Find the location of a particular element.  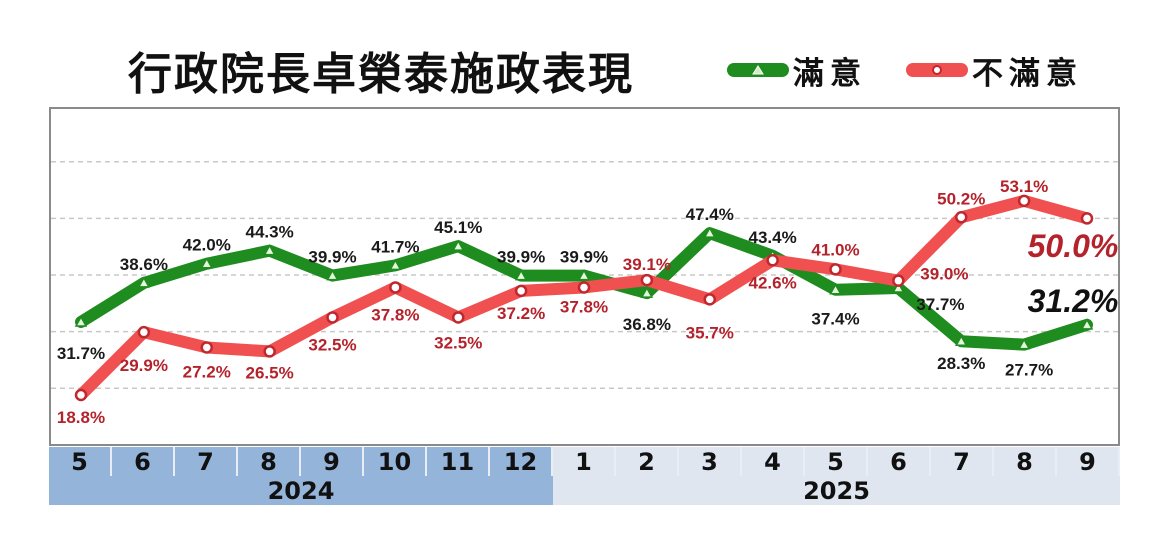

dissatisfied-data-label: 39.0% is located at coordinates (944, 274).